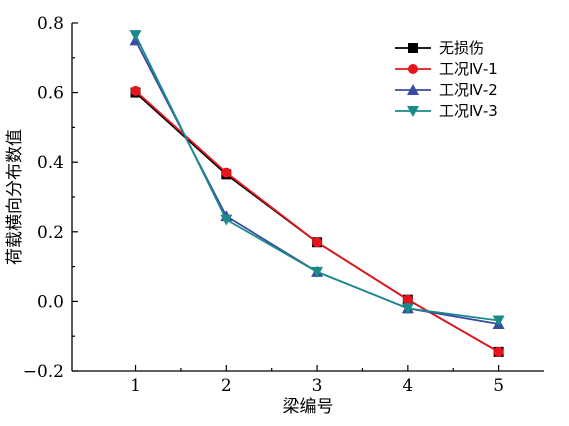 The height and width of the screenshot is (426, 569). Describe the element at coordinates (50, 233) in the screenshot. I see `y-tick-label: 0.2` at that location.